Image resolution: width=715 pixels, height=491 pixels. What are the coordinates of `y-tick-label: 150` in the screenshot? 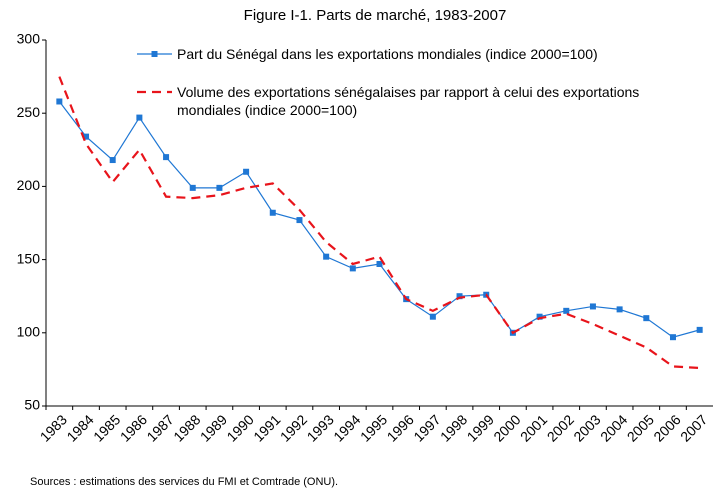 It's located at (29, 258).